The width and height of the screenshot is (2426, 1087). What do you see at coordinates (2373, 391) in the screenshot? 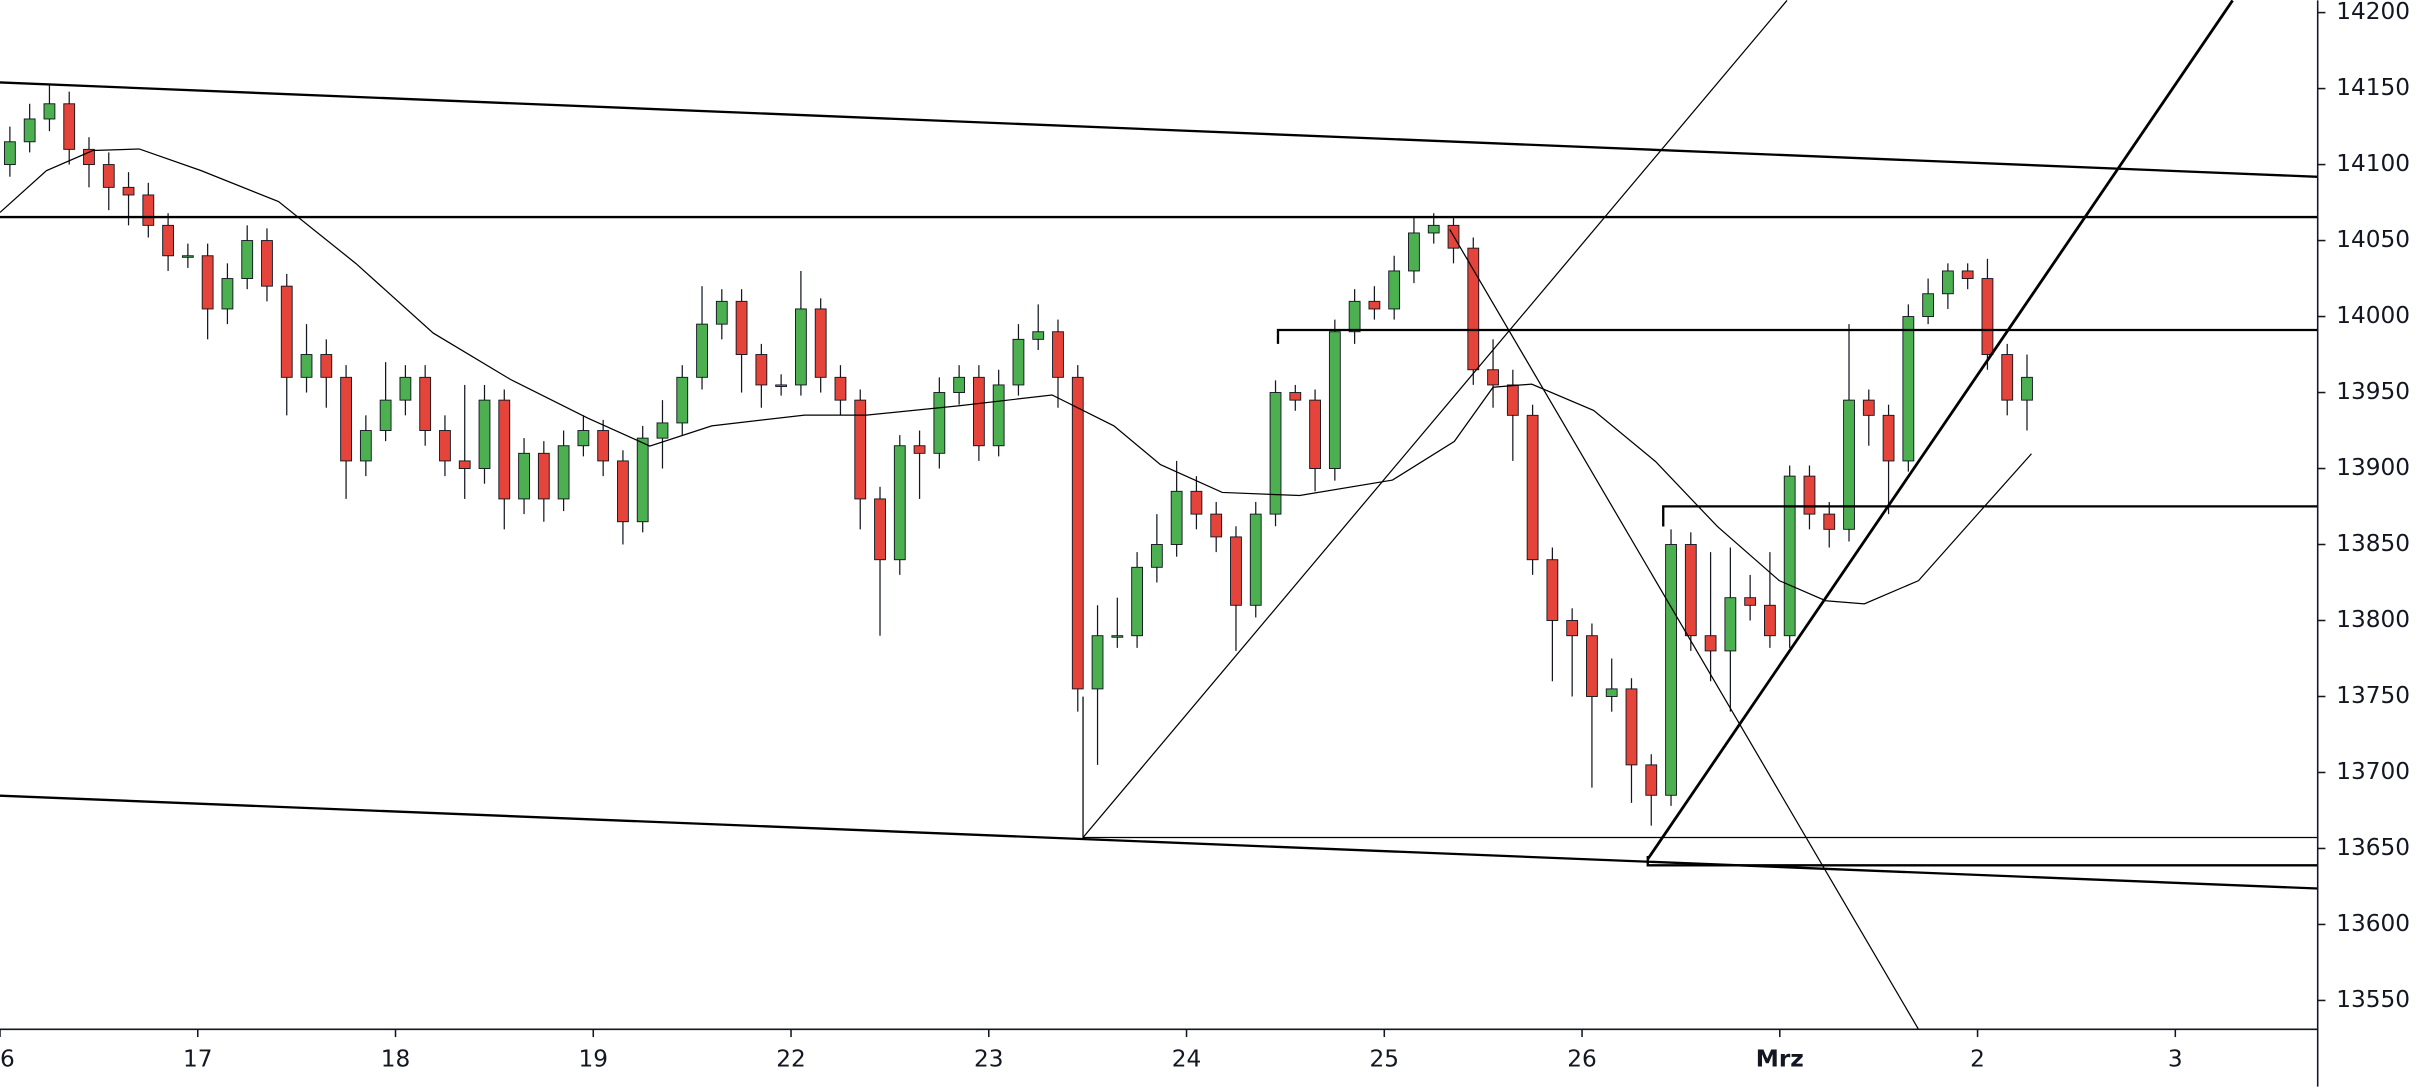
I see `y-tick-label: 13950` at bounding box center [2373, 391].